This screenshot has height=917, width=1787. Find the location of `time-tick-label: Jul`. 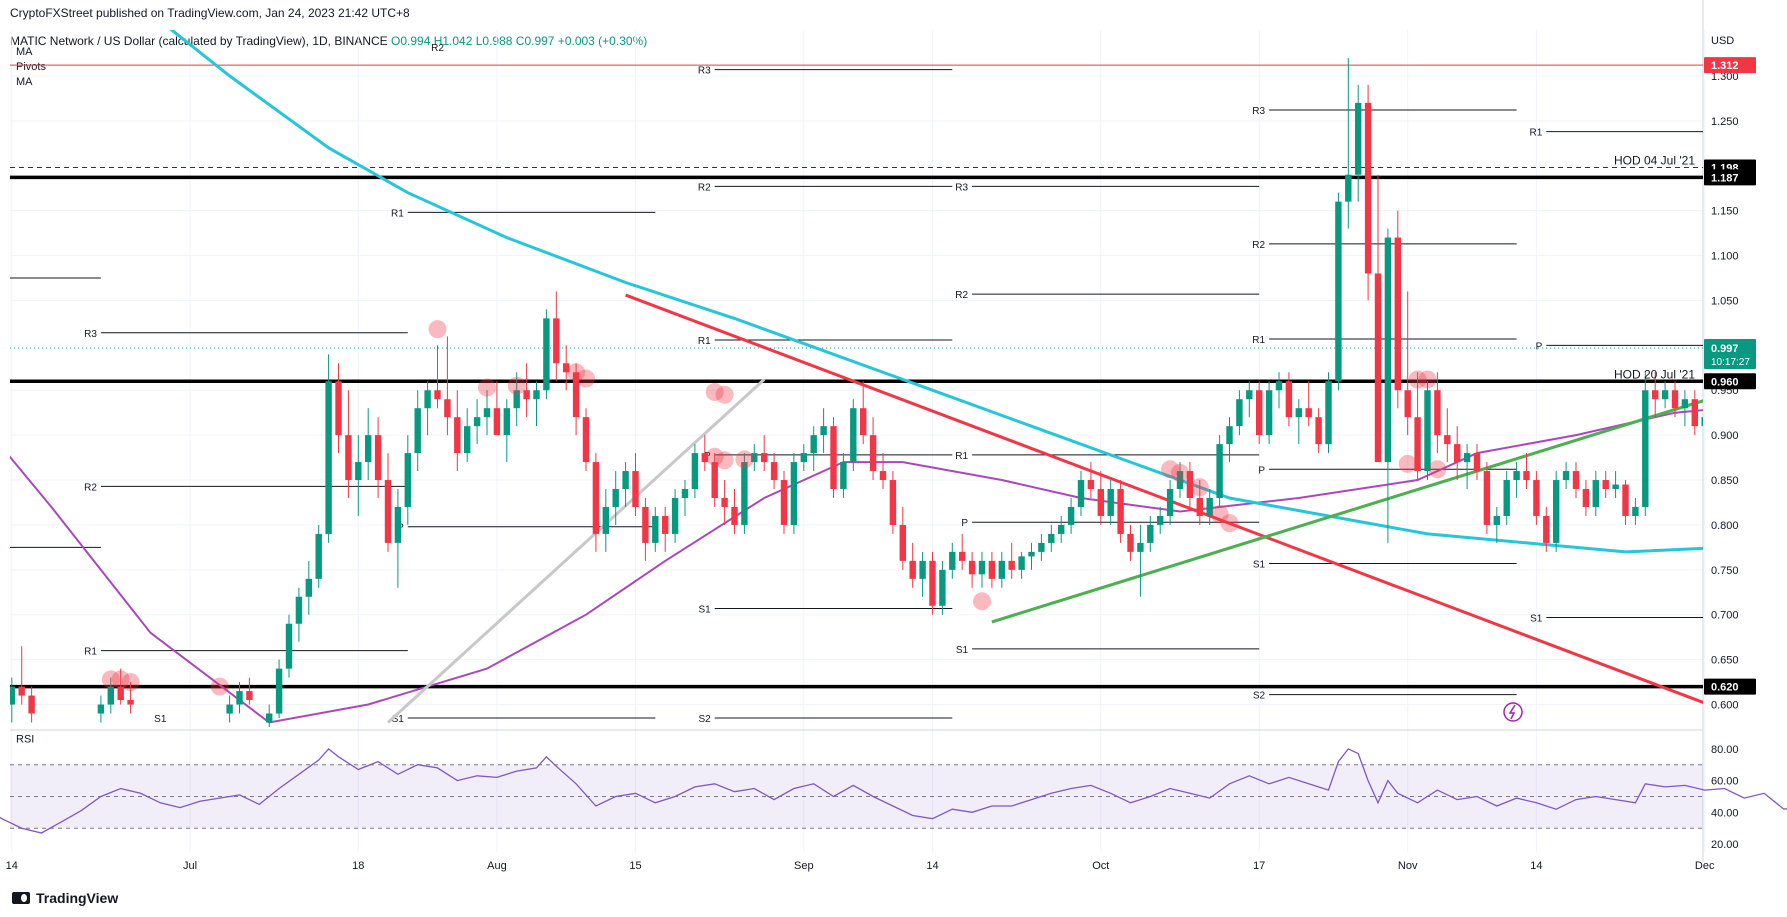

time-tick-label: Jul is located at coordinates (190, 866).